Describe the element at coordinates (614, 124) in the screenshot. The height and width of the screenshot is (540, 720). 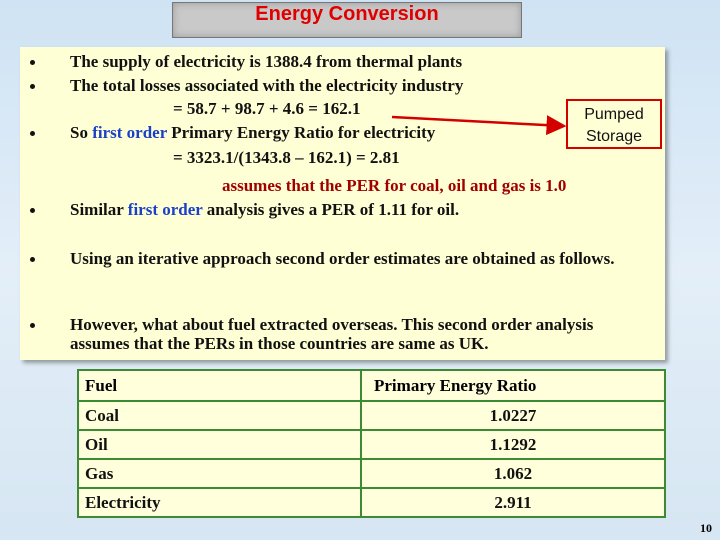
I see `callout: Pumped Storage` at that location.